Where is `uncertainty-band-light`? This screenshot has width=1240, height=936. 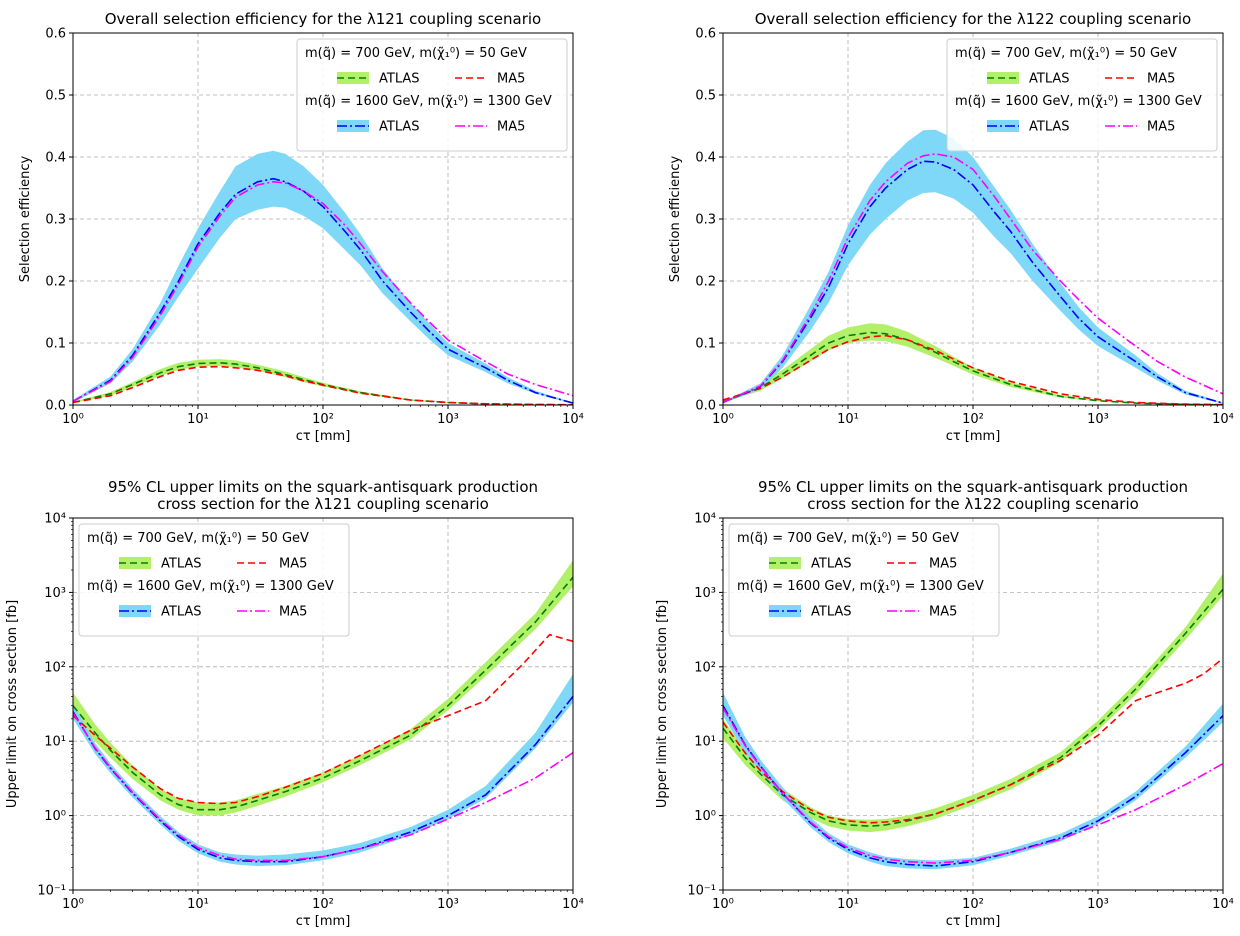
uncertainty-band-light is located at coordinates (973, 703).